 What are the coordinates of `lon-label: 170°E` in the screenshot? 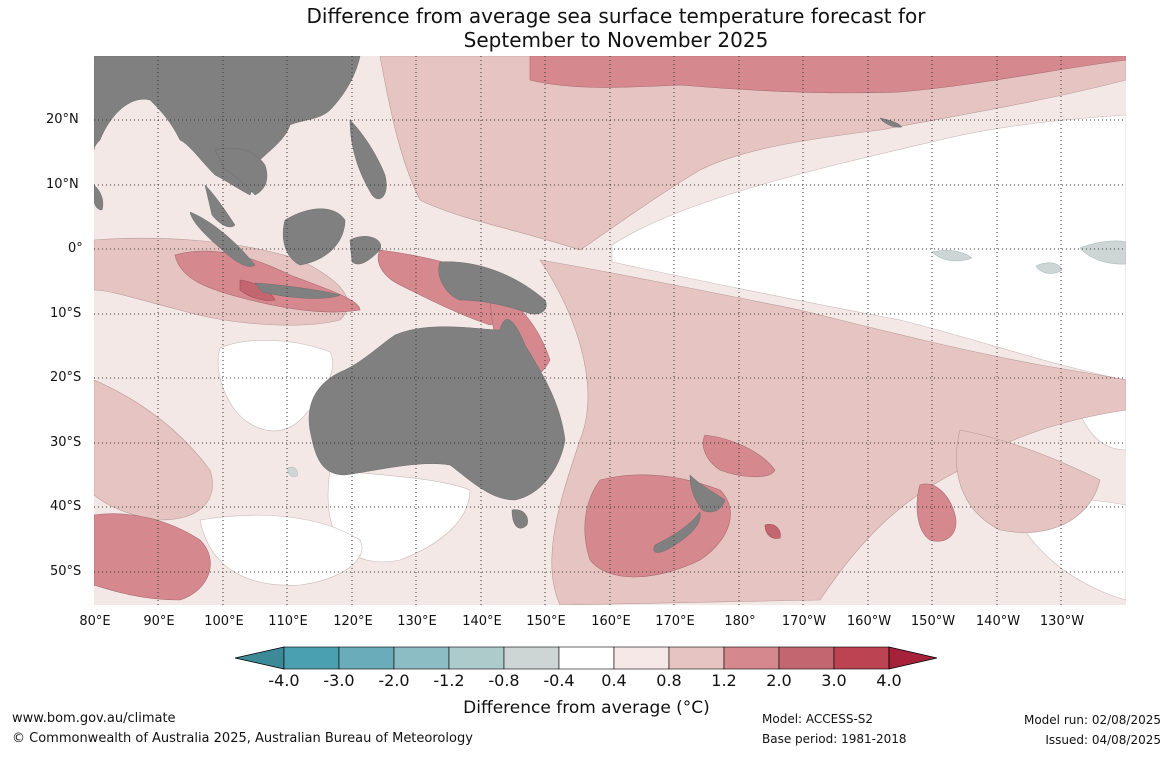 It's located at (675, 621).